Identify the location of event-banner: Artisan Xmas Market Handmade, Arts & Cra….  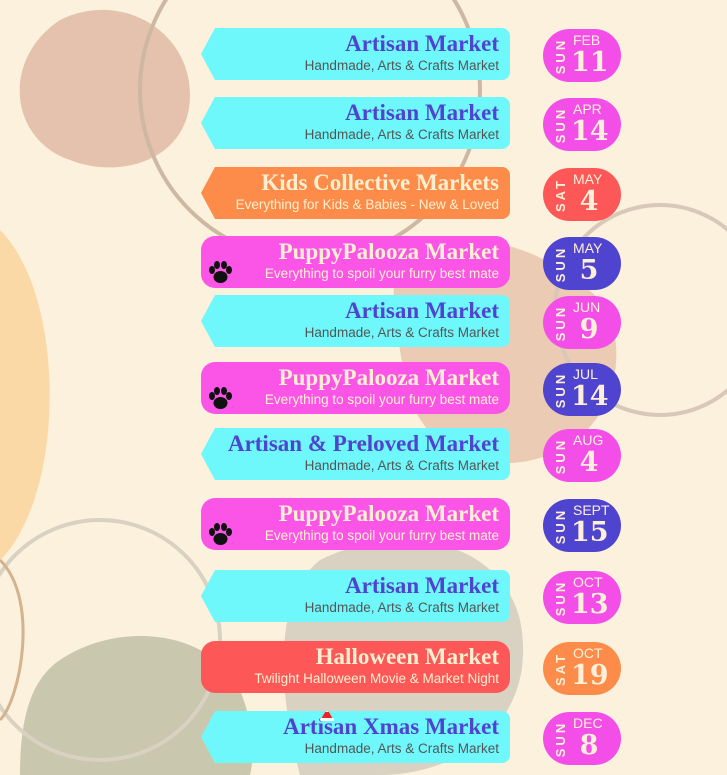
(355, 737).